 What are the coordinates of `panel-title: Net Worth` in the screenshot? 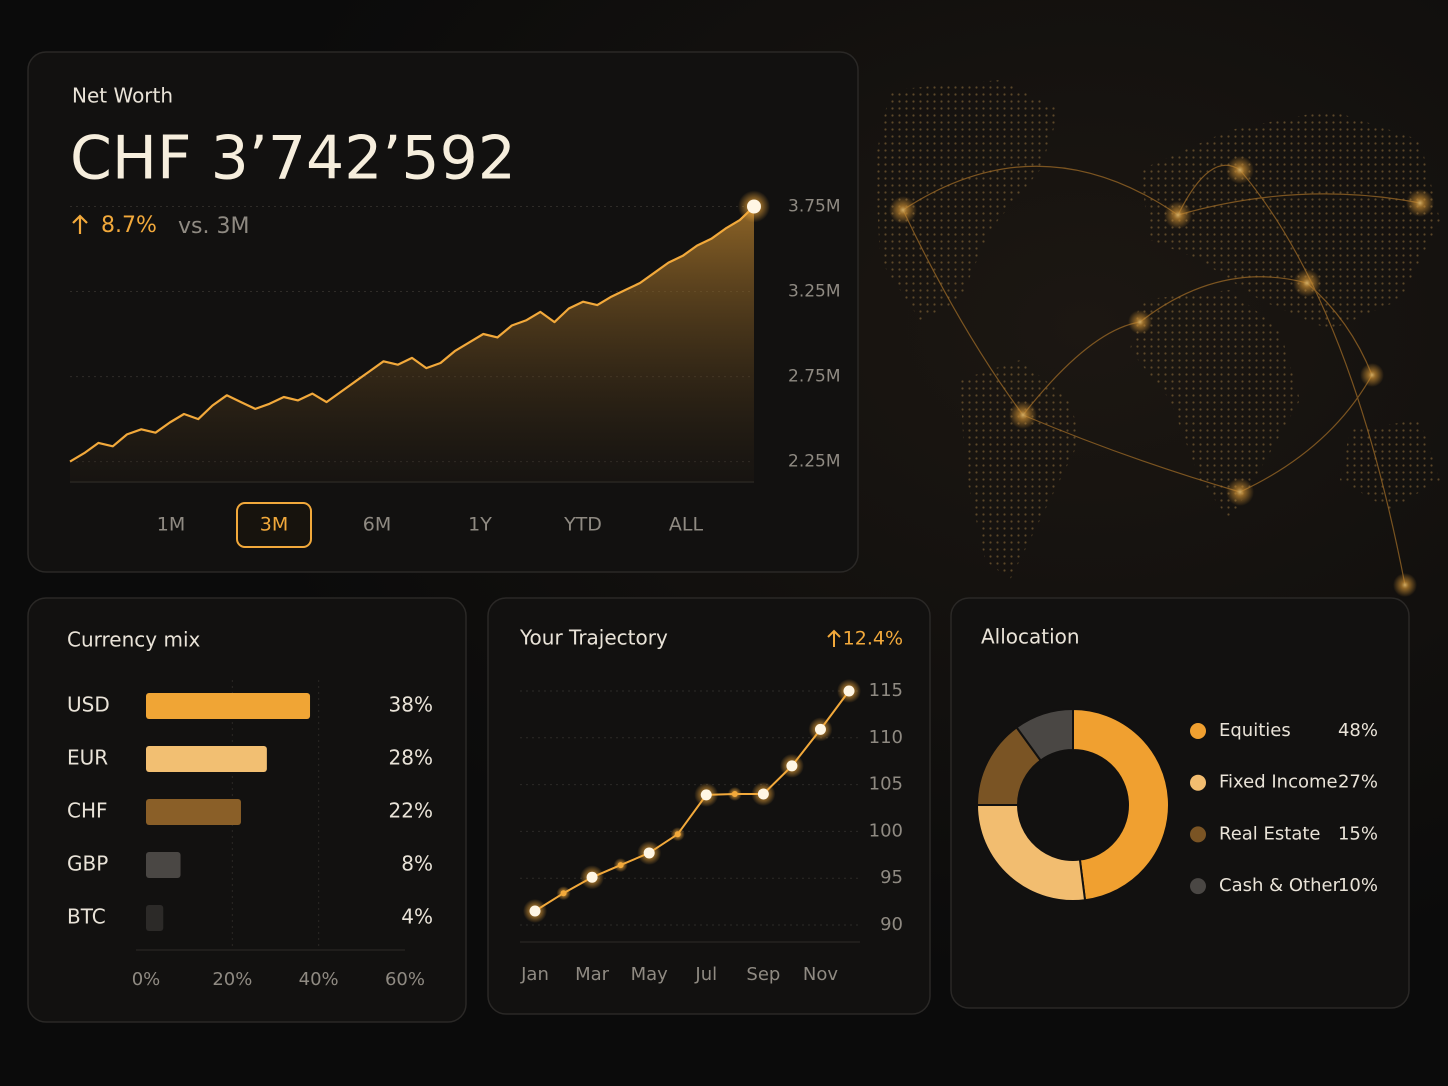 It's located at (122, 96).